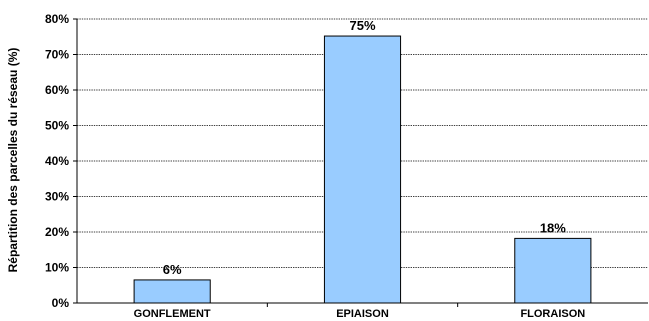  What do you see at coordinates (13, 160) in the screenshot?
I see `y-axis-title: Répartition des parcelles du réseau (%)` at bounding box center [13, 160].